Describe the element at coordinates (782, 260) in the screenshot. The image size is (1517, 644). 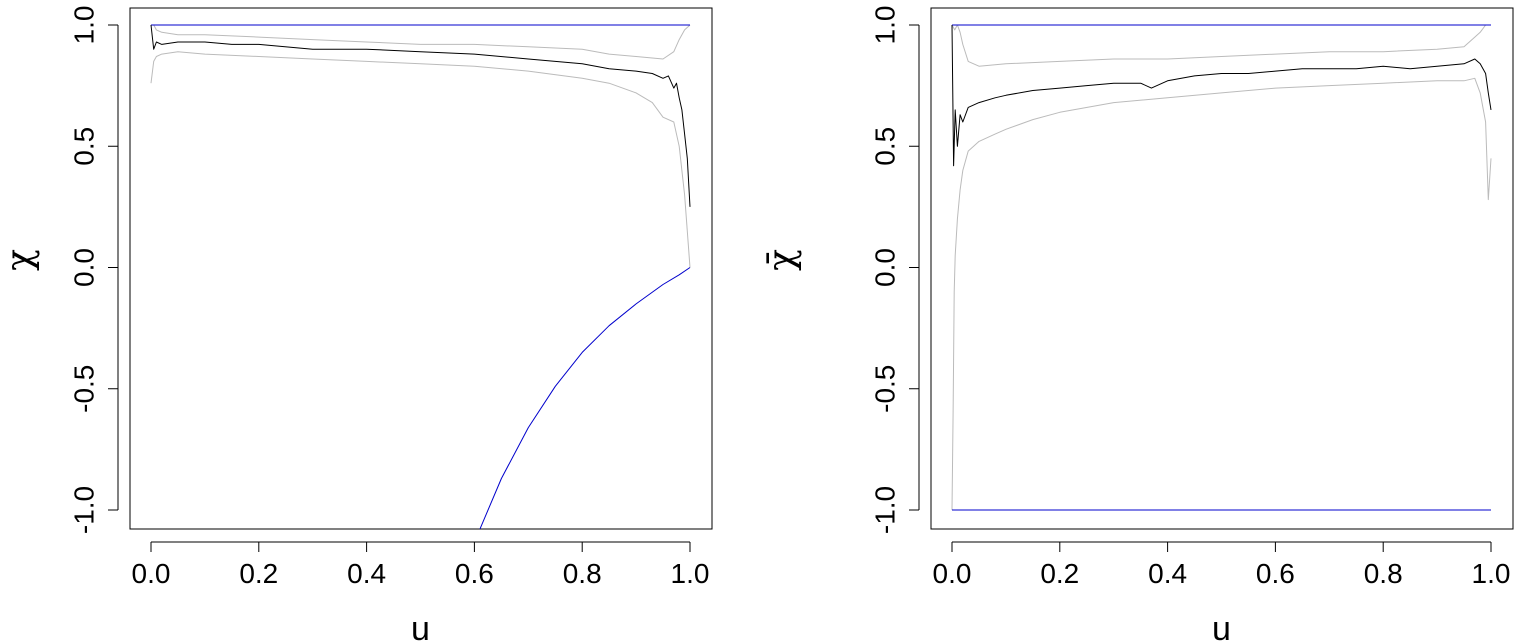
I see `y-axis-title: χ̄` at that location.